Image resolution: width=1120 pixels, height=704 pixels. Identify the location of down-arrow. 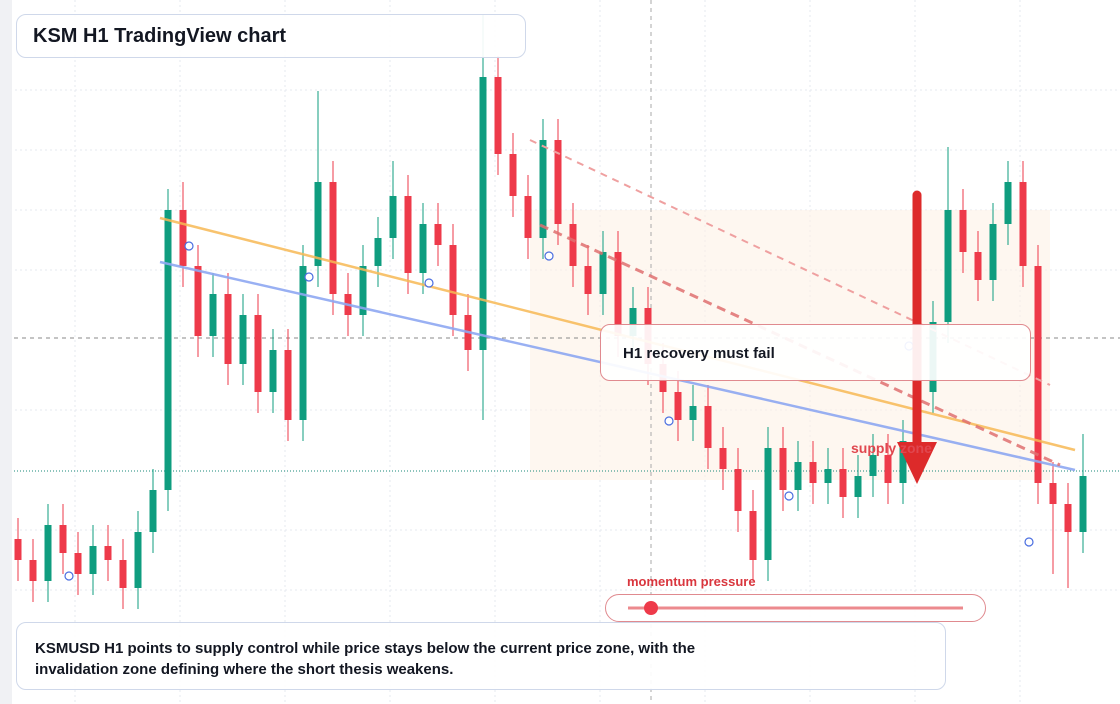
(917, 337).